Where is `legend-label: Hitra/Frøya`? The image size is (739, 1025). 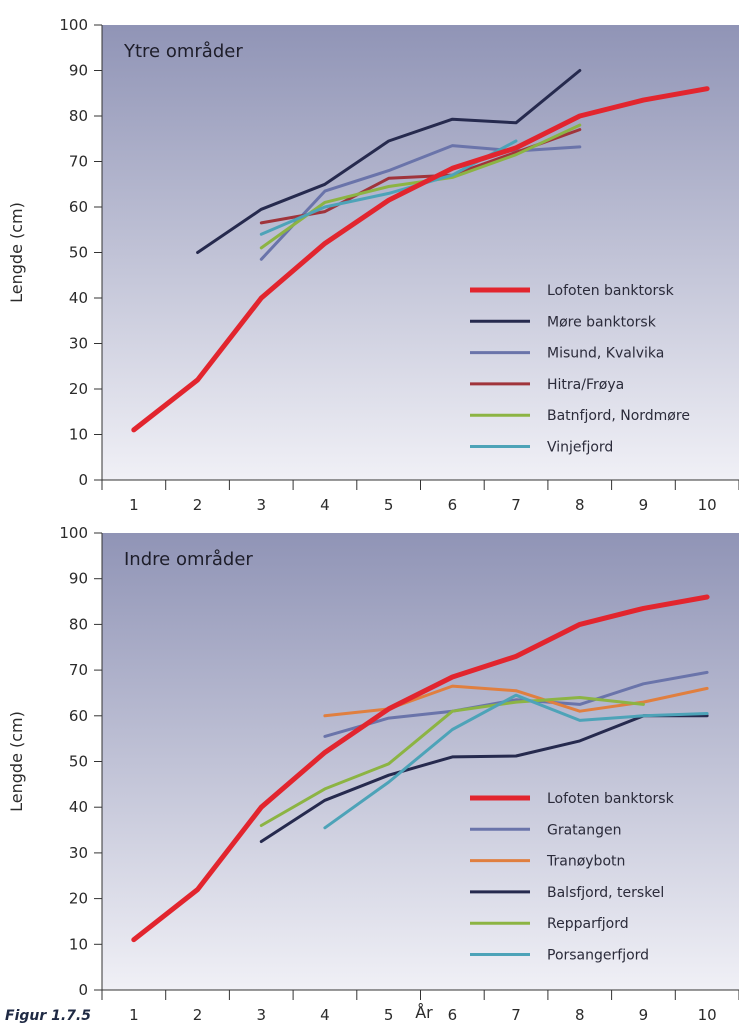
legend-label: Hitra/Frøya is located at coordinates (585, 385).